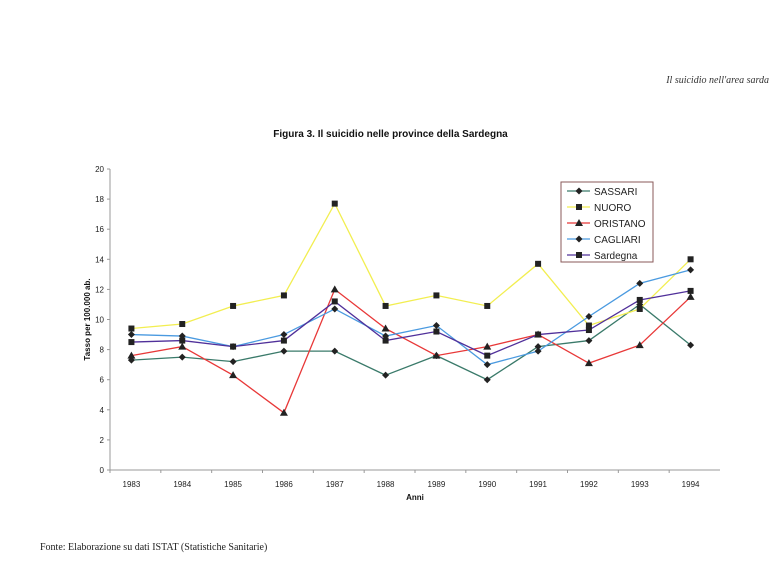 The image size is (781, 562). I want to click on legend-box, so click(607, 222).